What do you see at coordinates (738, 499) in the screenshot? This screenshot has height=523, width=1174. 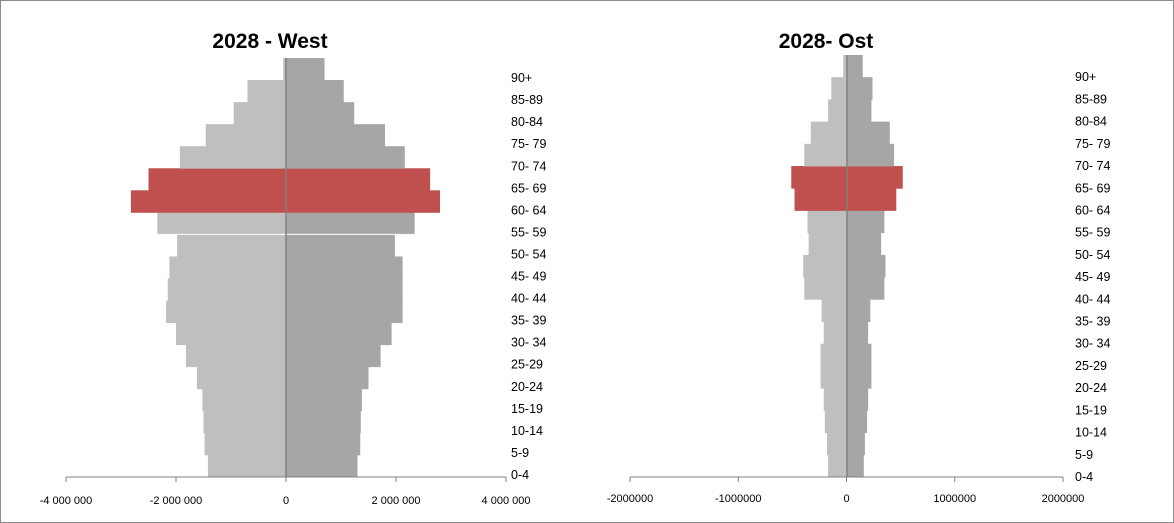 I see `x-tick-label: -1000000` at bounding box center [738, 499].